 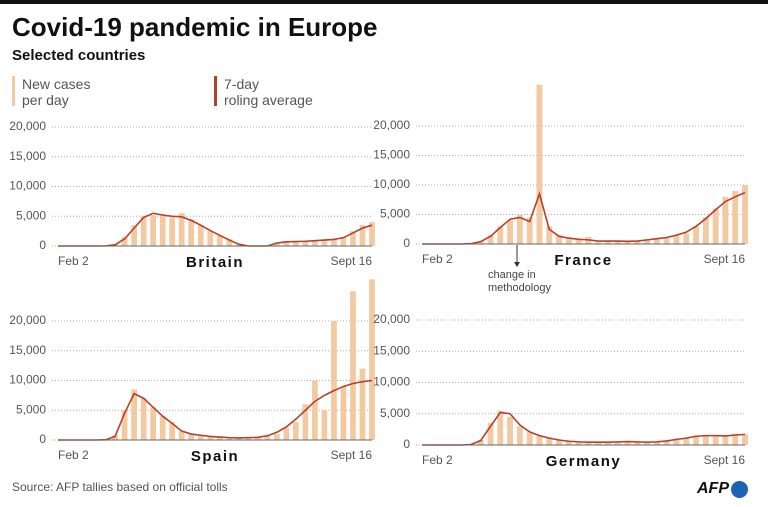 What do you see at coordinates (215, 262) in the screenshot?
I see `panel-title: Britain` at bounding box center [215, 262].